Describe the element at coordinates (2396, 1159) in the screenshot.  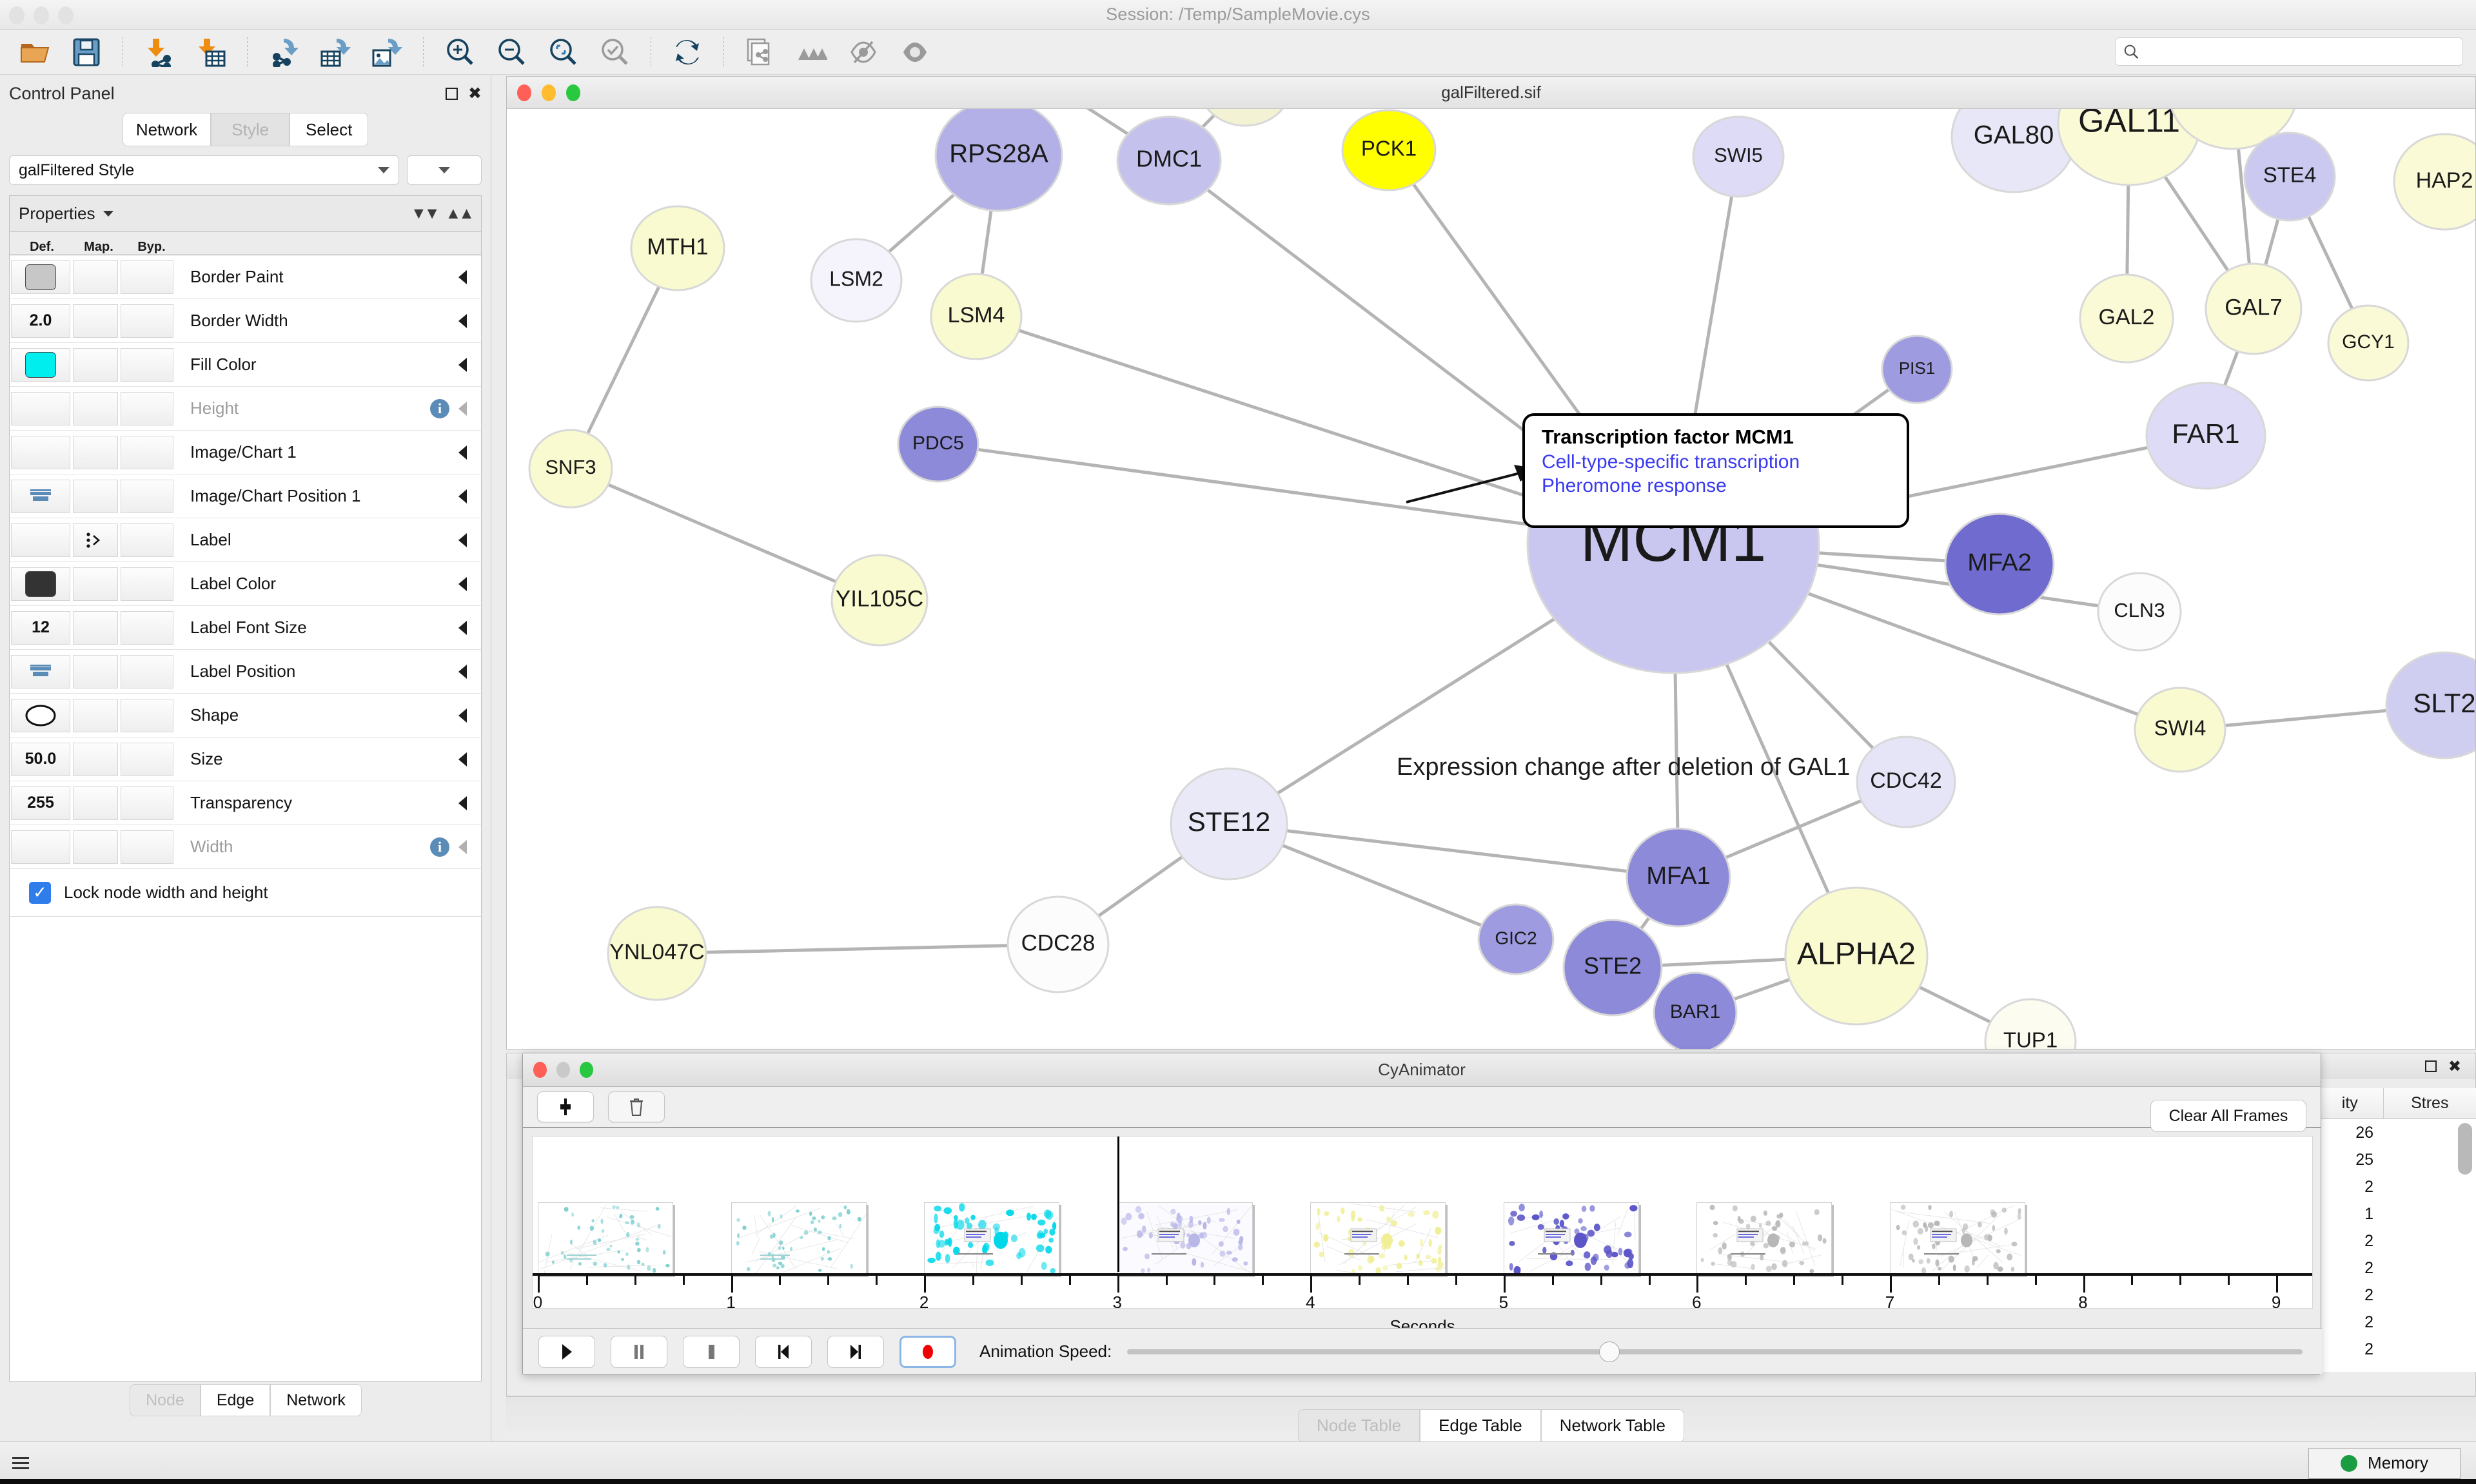
I see `table-row: 25` at that location.